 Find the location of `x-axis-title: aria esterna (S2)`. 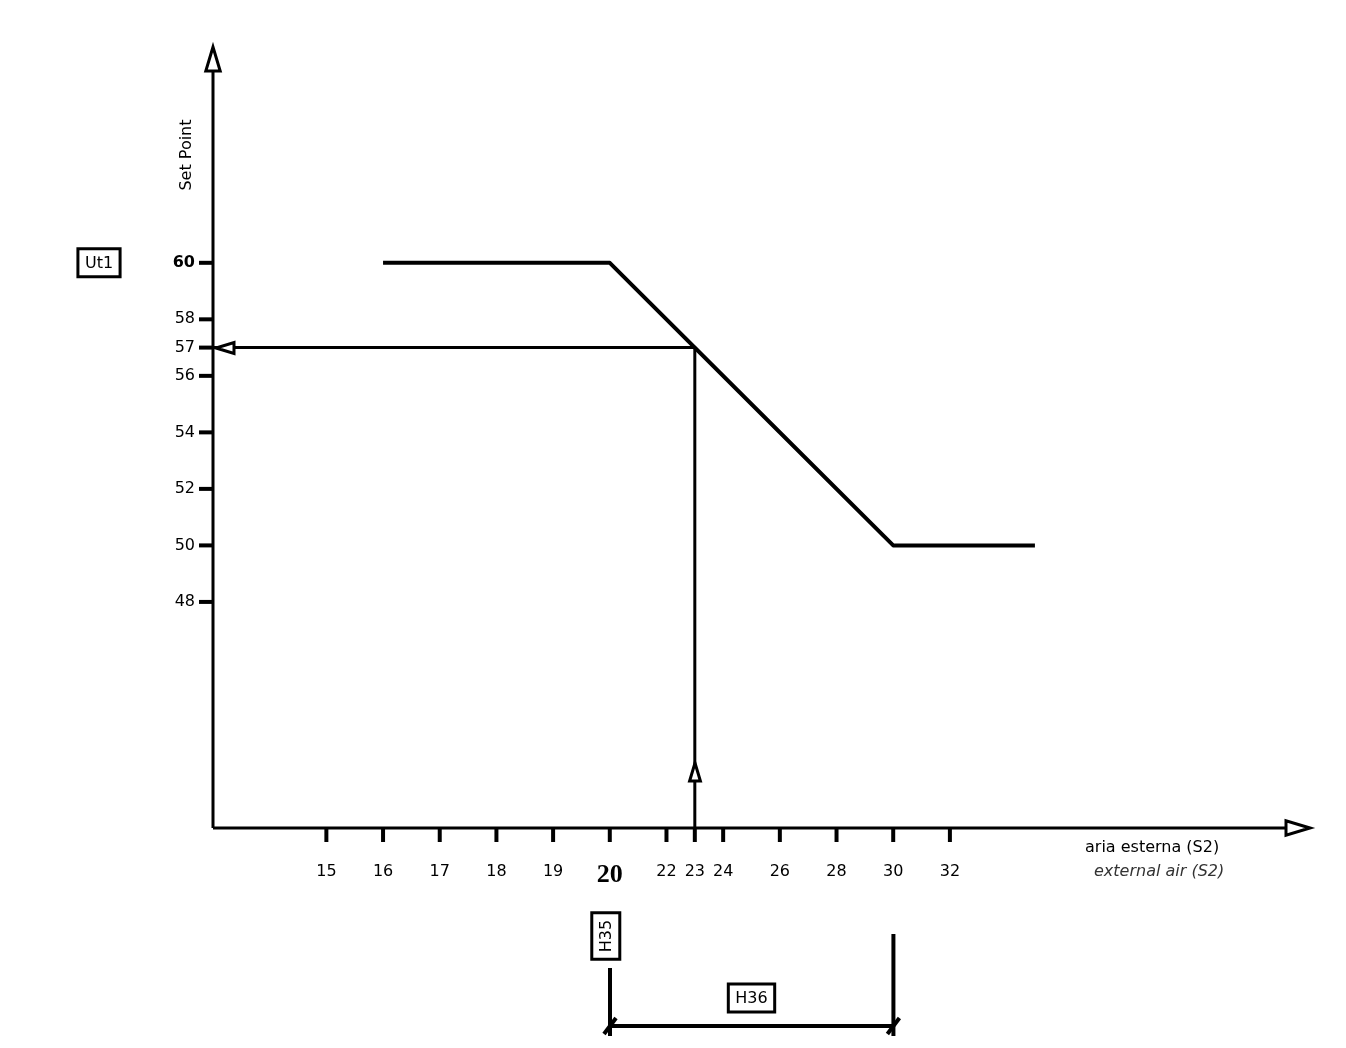

x-axis-title: aria esterna (S2) is located at coordinates (1152, 847).